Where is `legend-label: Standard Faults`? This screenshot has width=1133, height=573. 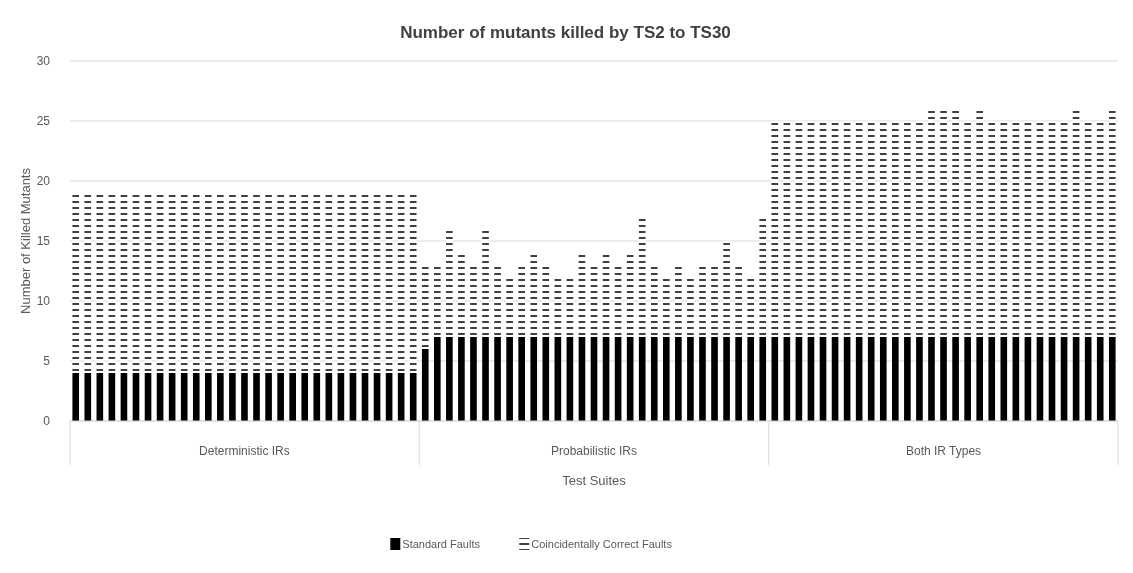
legend-label: Standard Faults is located at coordinates (441, 544).